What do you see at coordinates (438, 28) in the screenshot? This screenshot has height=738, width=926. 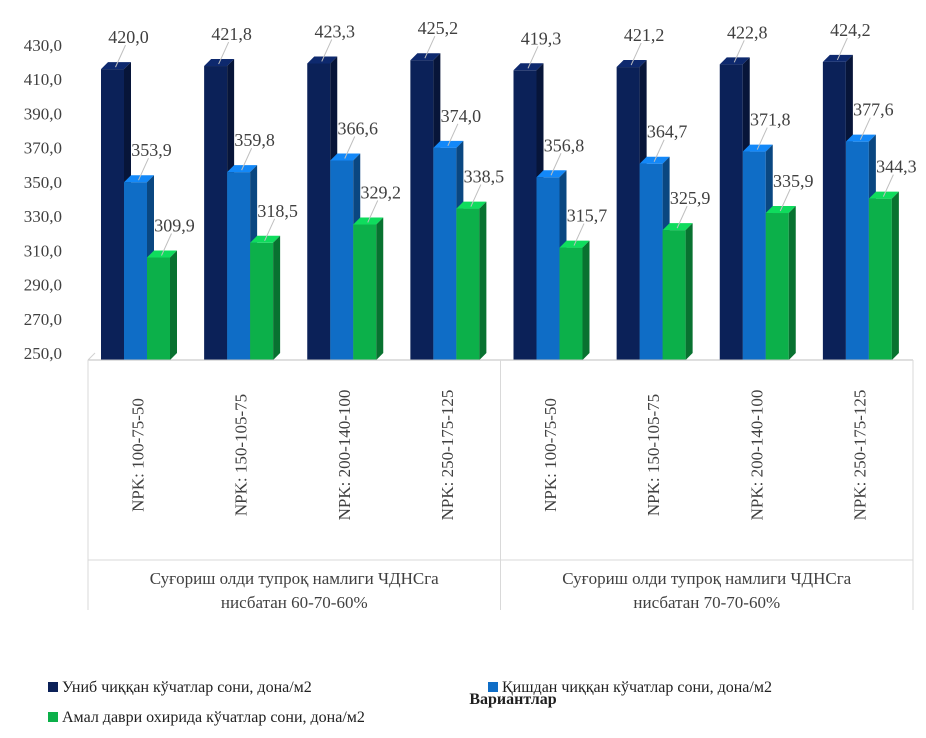 I see `data-label: 425,2` at bounding box center [438, 28].